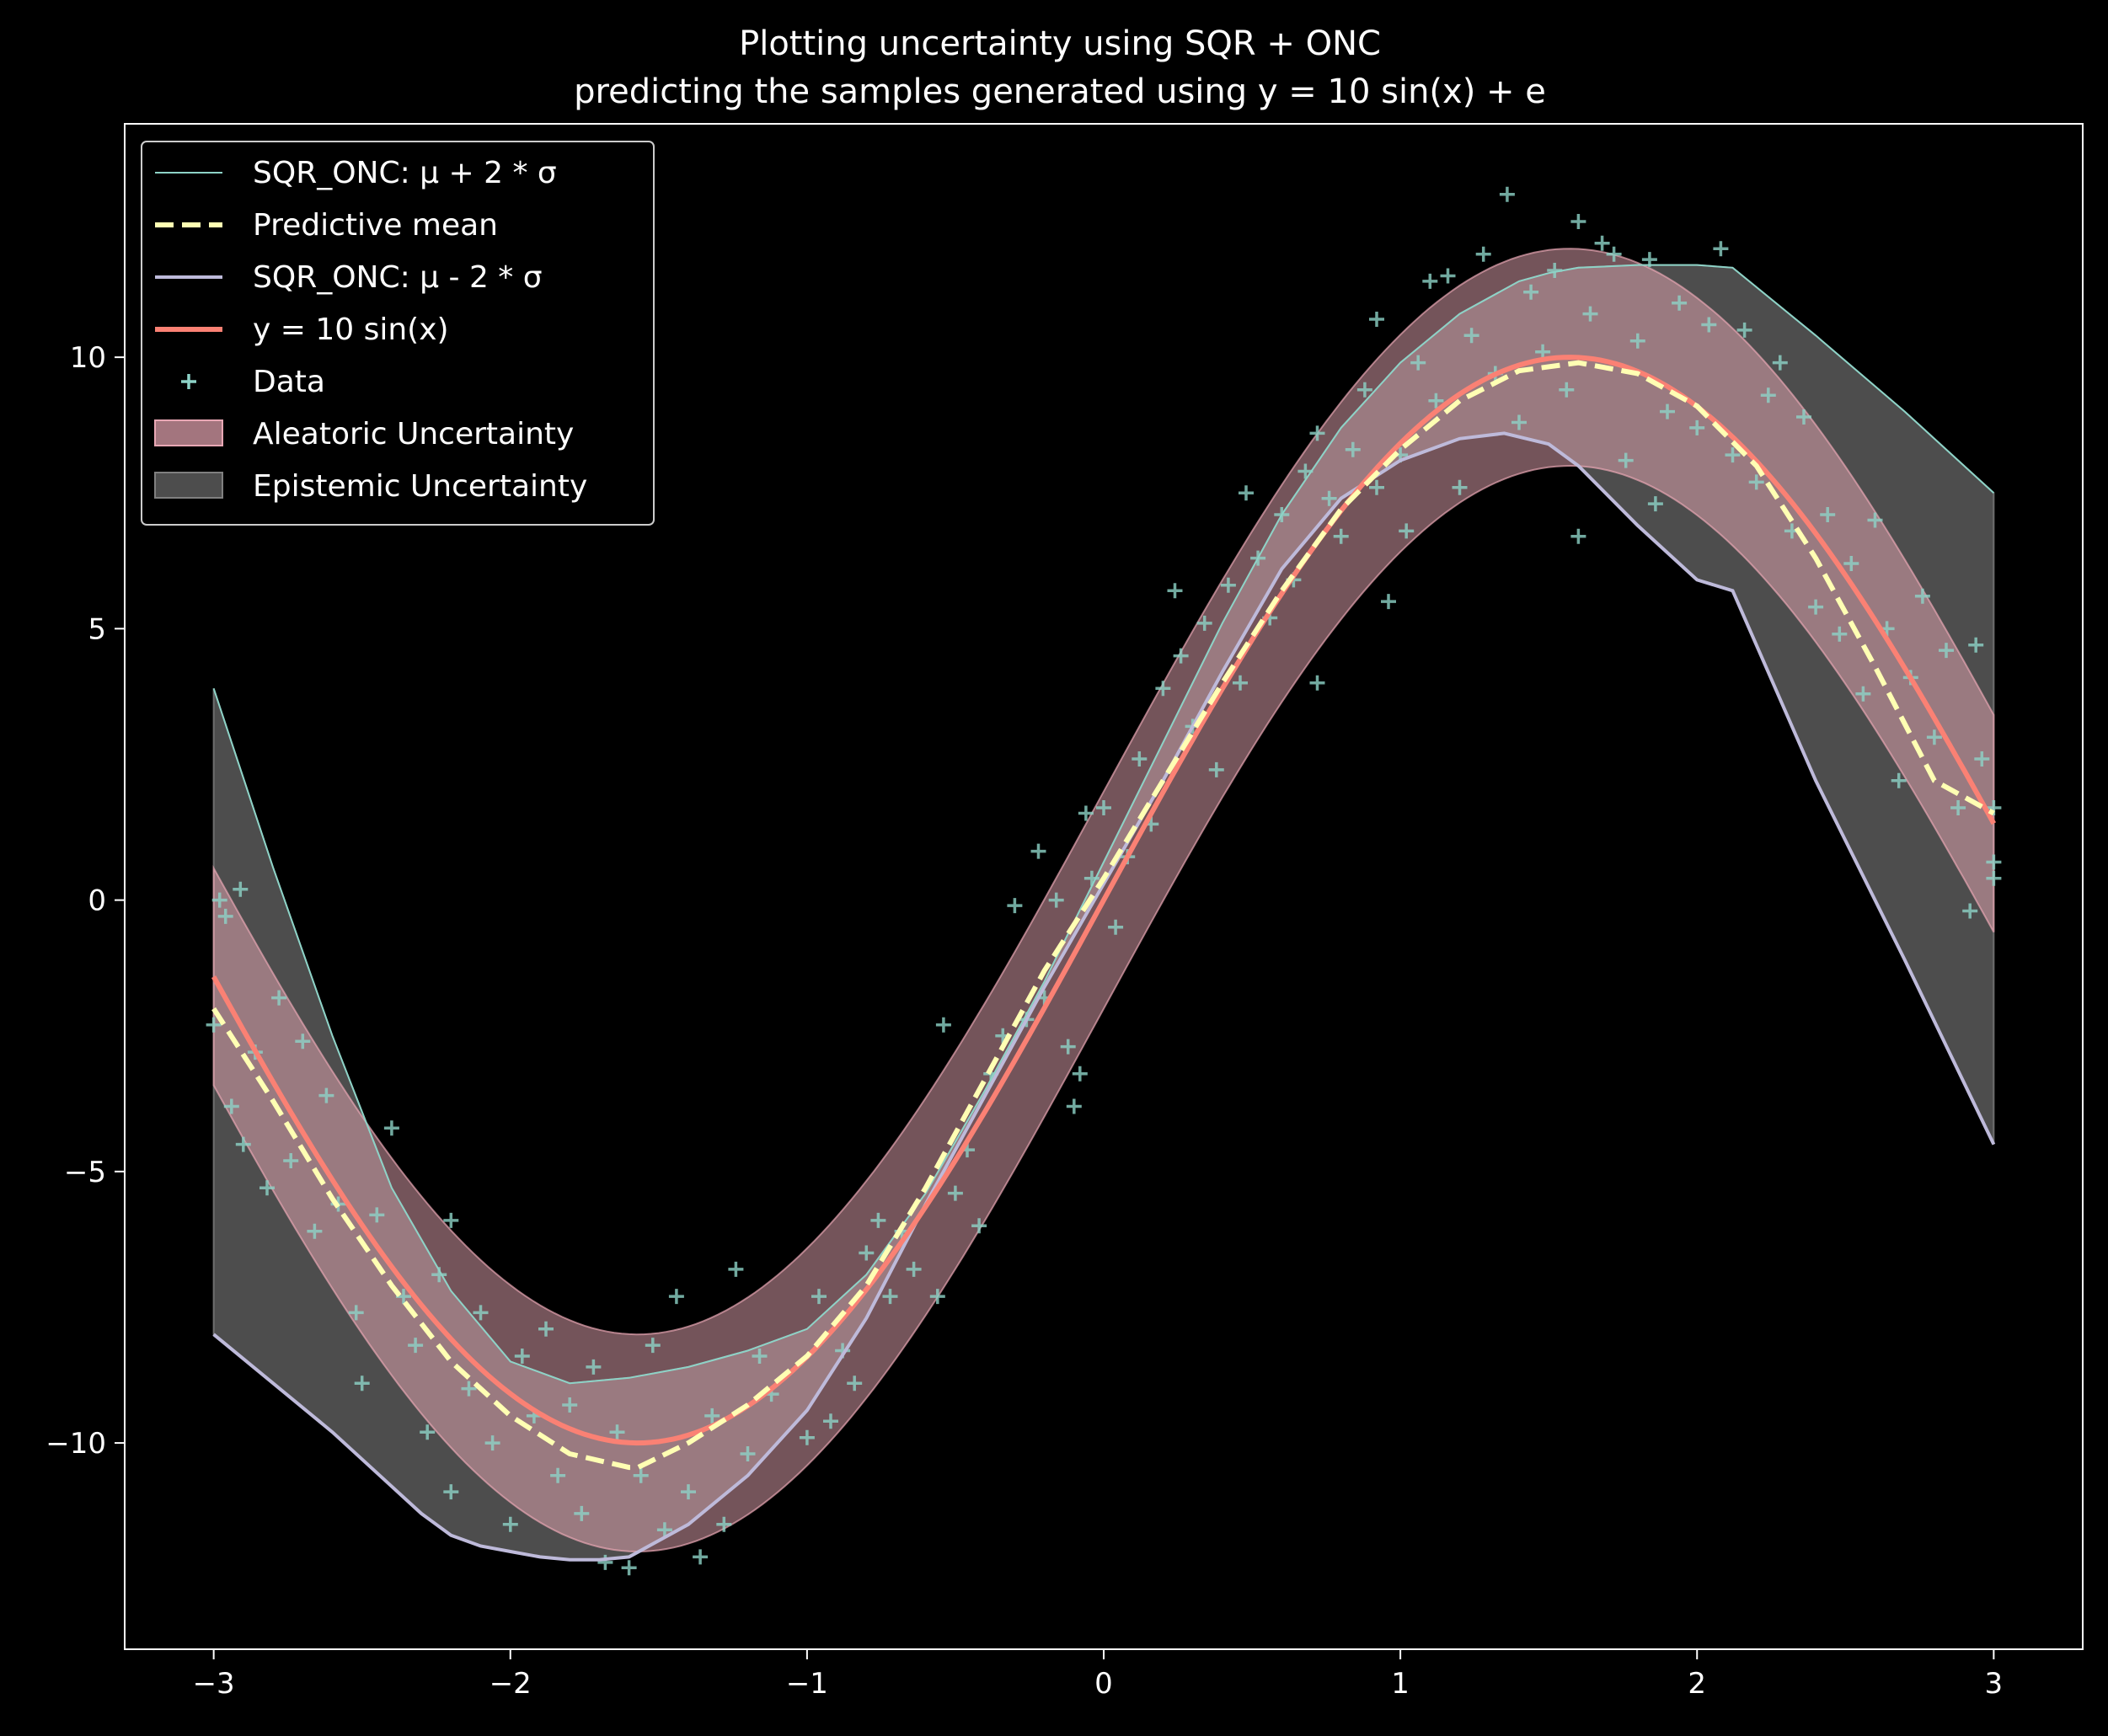 This screenshot has width=2108, height=1736. I want to click on legend-label: Data, so click(289, 382).